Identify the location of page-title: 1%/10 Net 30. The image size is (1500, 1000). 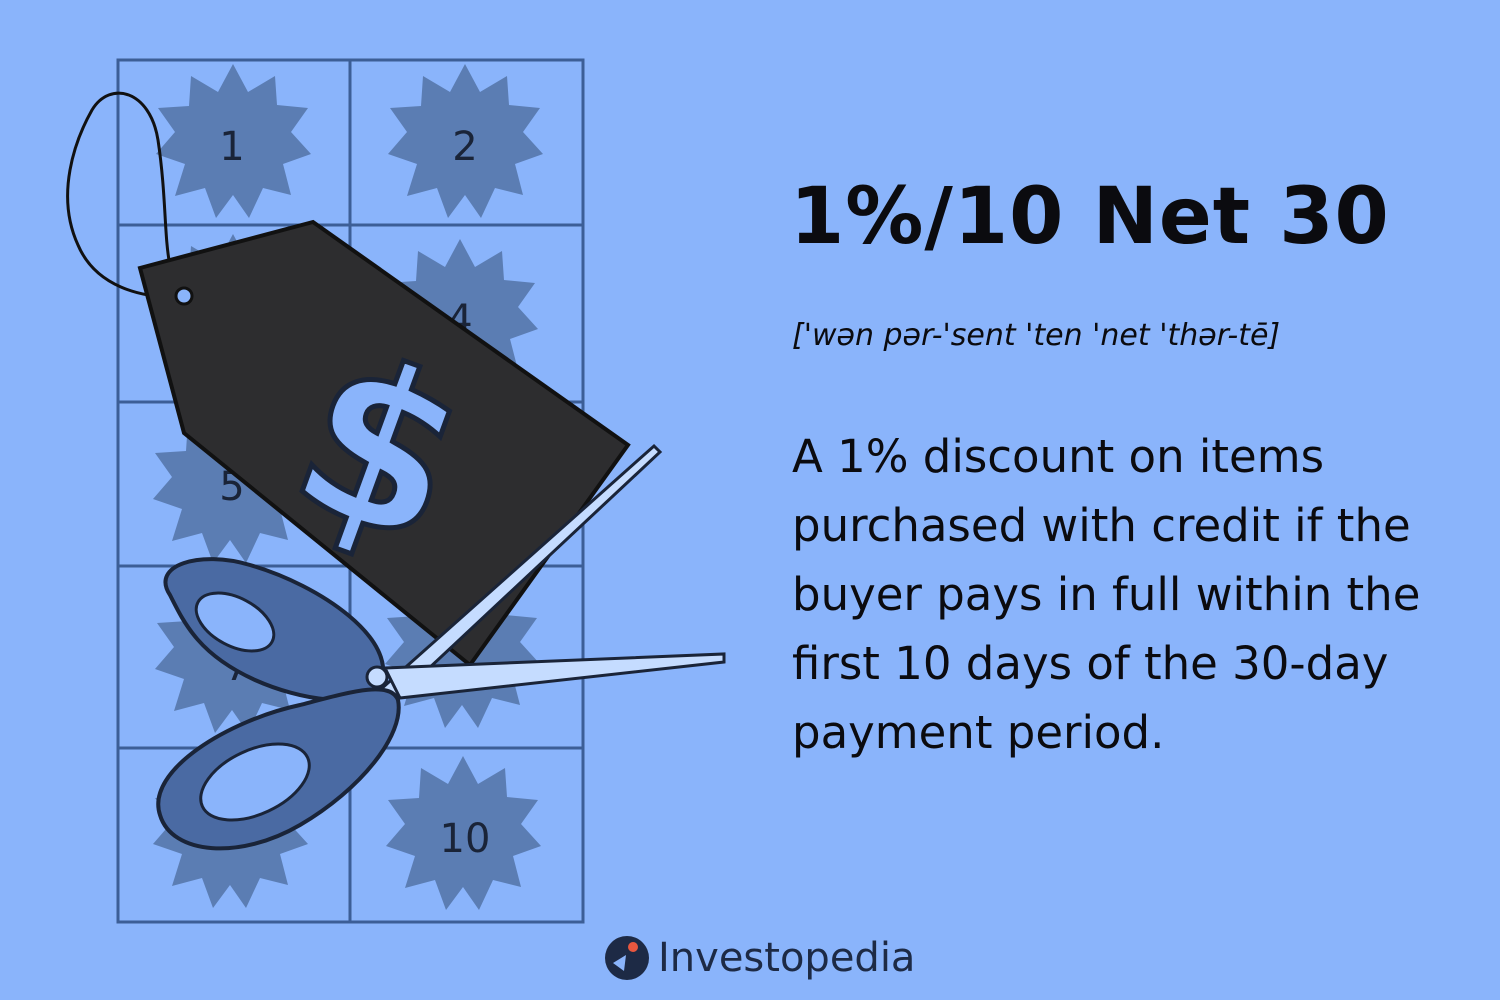
(1090, 217).